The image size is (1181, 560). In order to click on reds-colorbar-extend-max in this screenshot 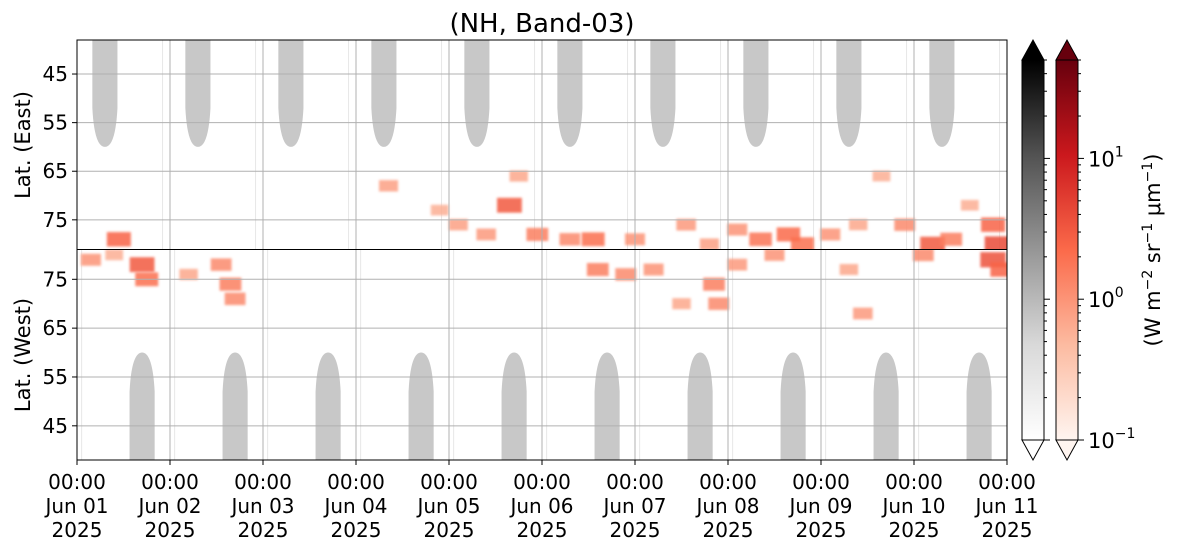, I will do `click(1067, 49)`.